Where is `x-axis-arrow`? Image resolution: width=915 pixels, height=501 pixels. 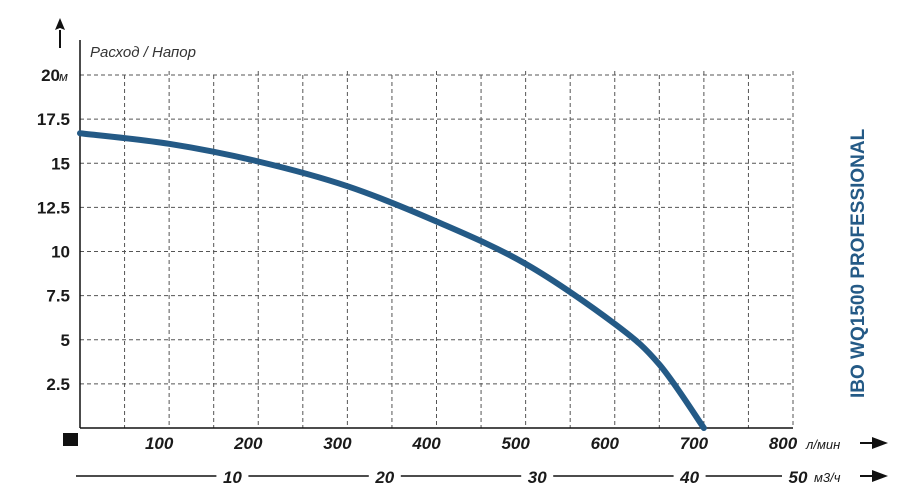 x-axis-arrow is located at coordinates (880, 443).